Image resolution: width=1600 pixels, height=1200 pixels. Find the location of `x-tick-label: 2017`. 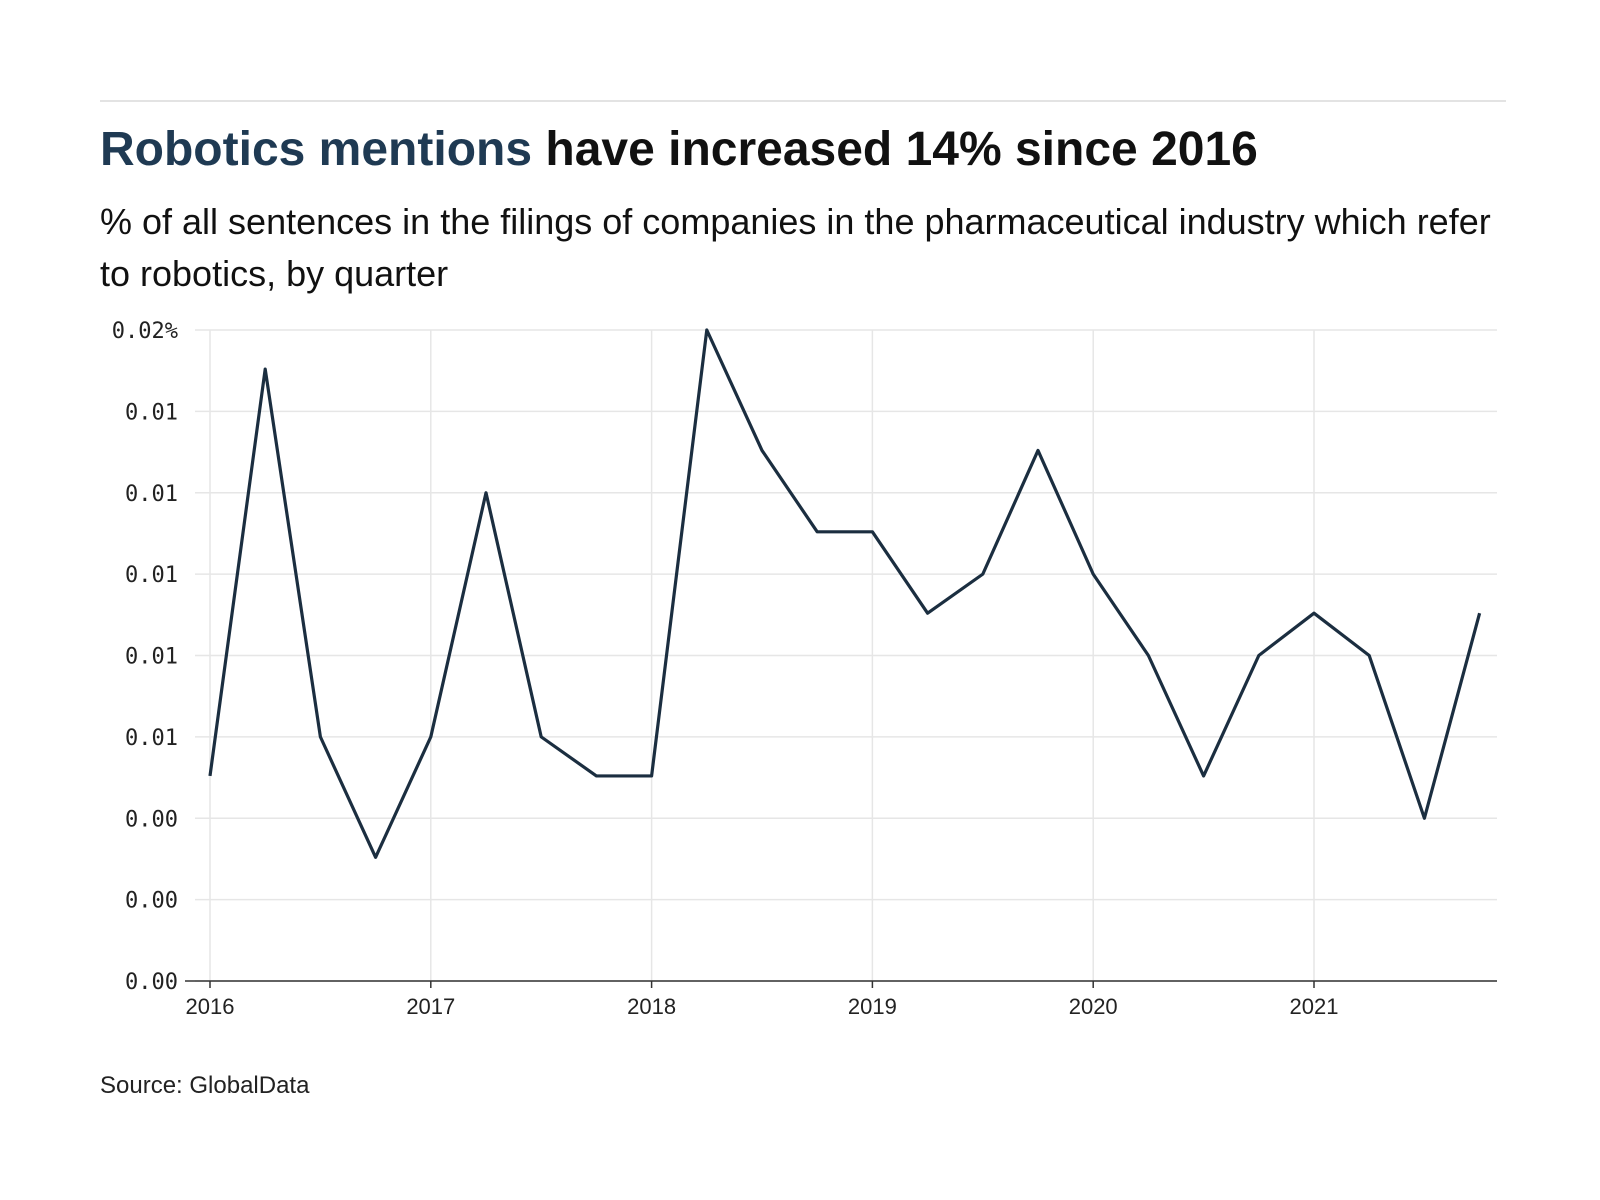

x-tick-label: 2017 is located at coordinates (430, 1006).